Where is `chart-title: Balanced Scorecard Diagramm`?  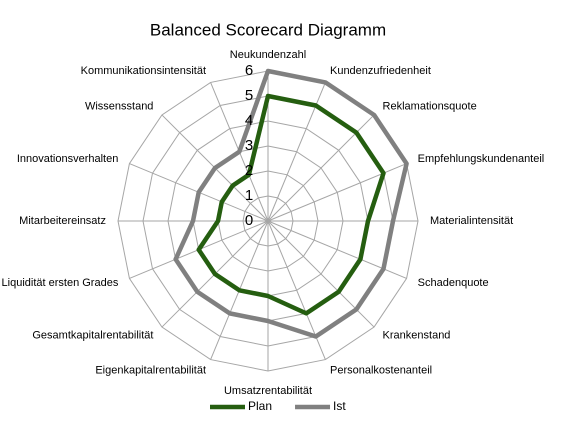 chart-title: Balanced Scorecard Diagramm is located at coordinates (268, 29).